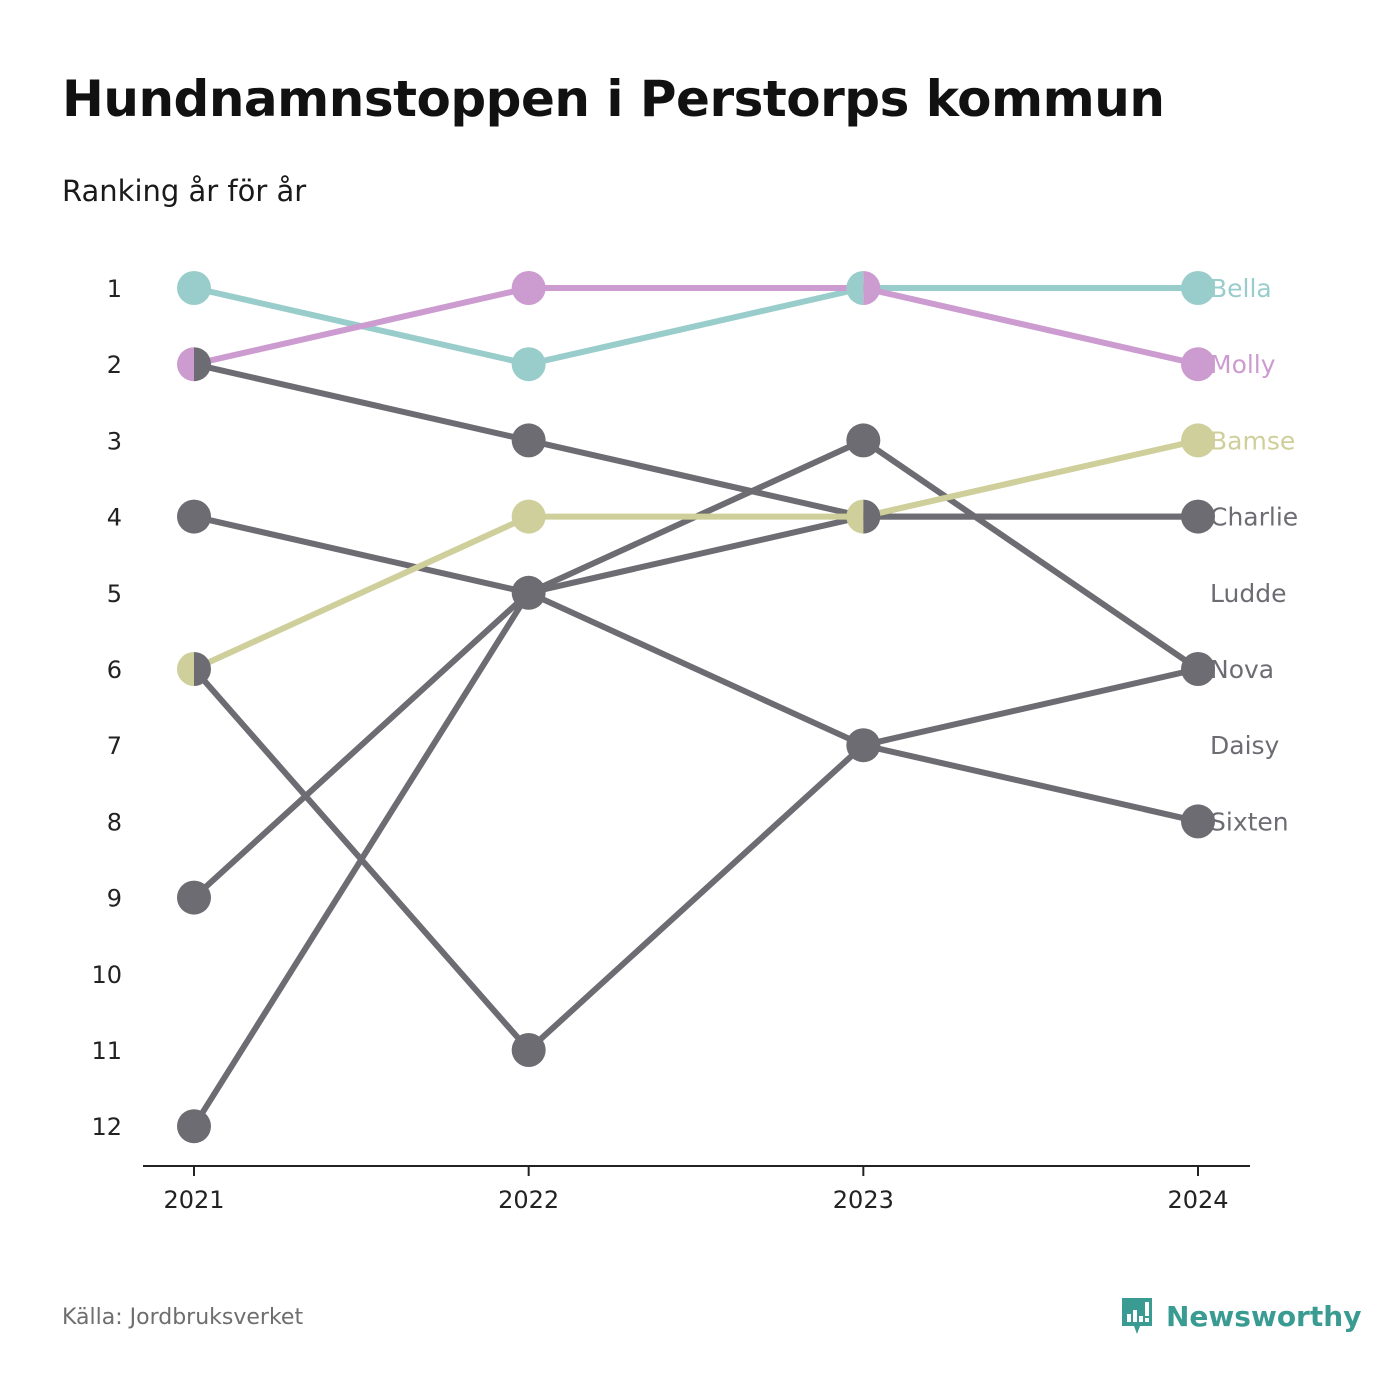  I want to click on y-tick-label: 11, so click(106, 1051).